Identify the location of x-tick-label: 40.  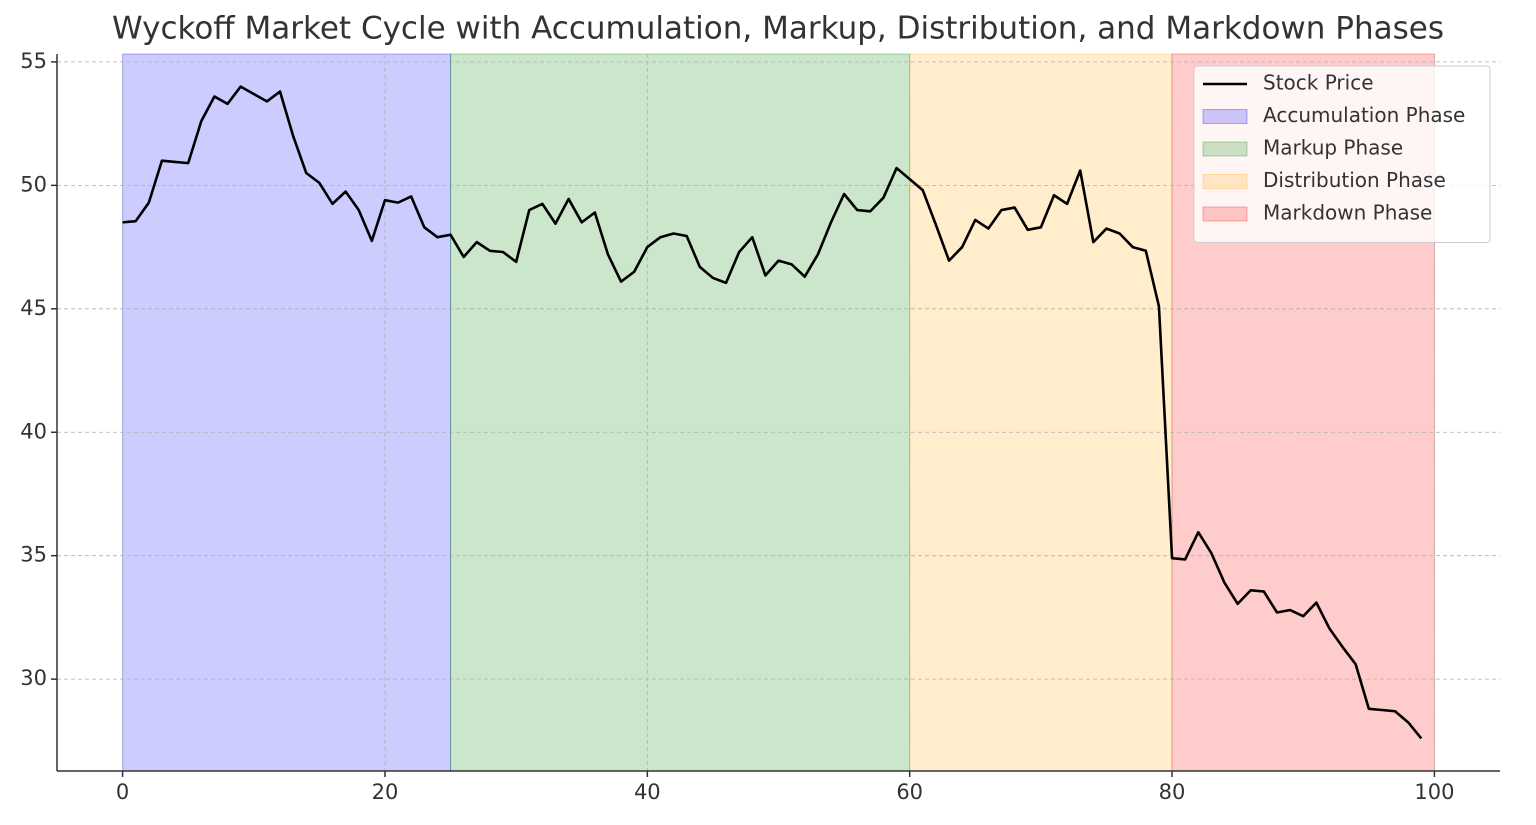
(647, 792).